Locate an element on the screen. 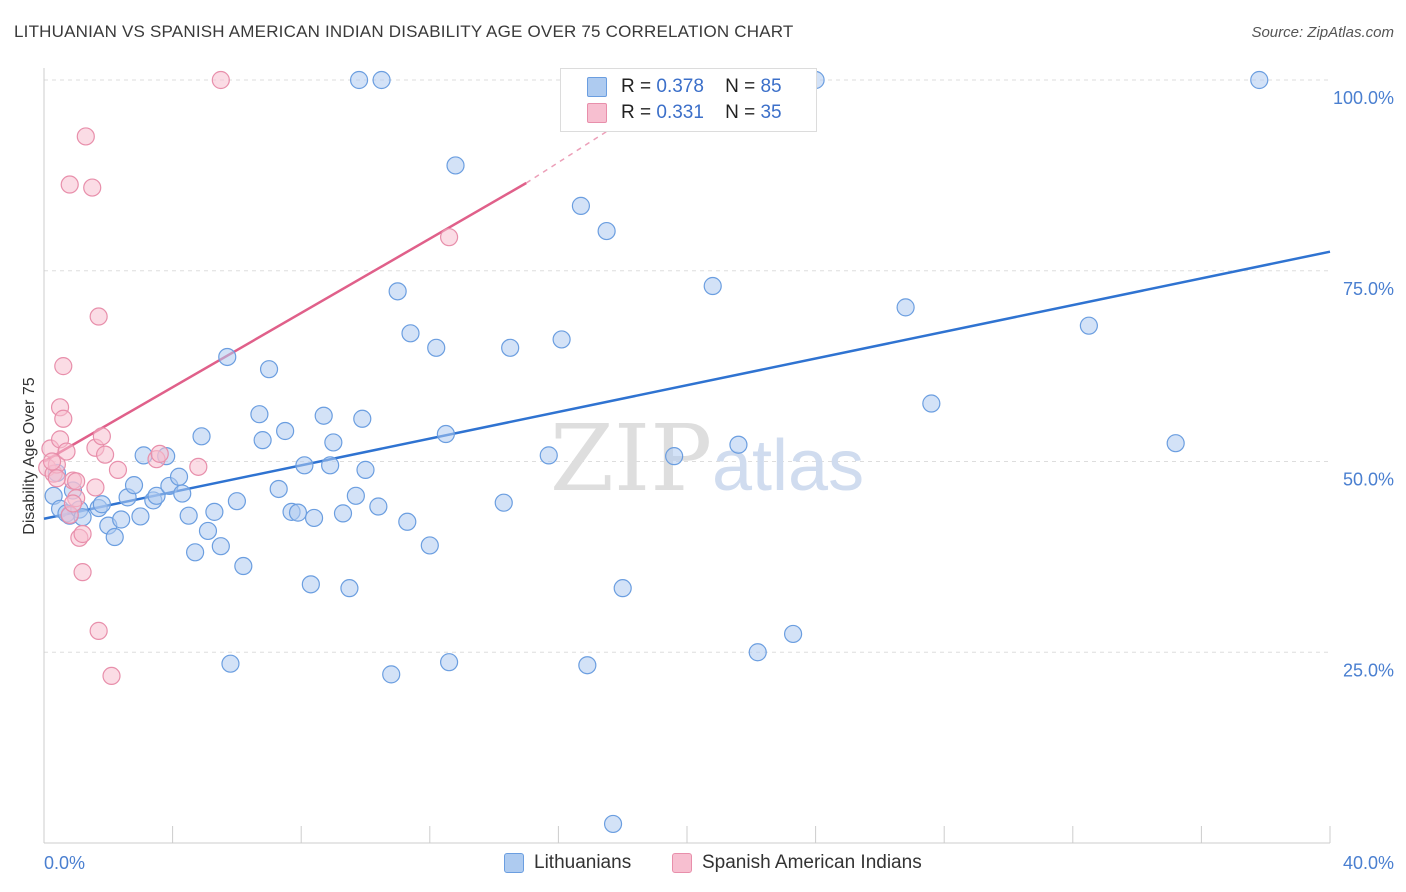 The height and width of the screenshot is (892, 1406). x-tick-label: 0.0% is located at coordinates (64, 863).